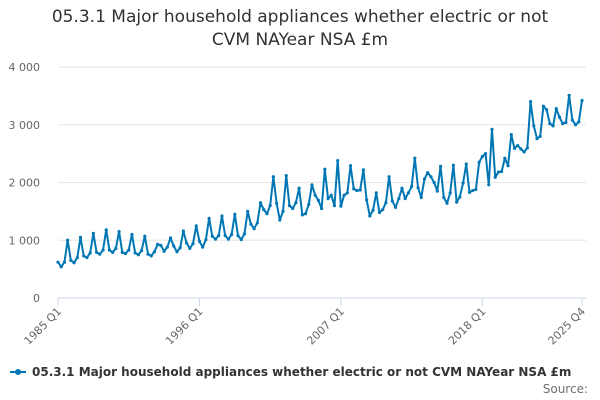  I want to click on x-tick-label: 2018 Q1, so click(467, 326).